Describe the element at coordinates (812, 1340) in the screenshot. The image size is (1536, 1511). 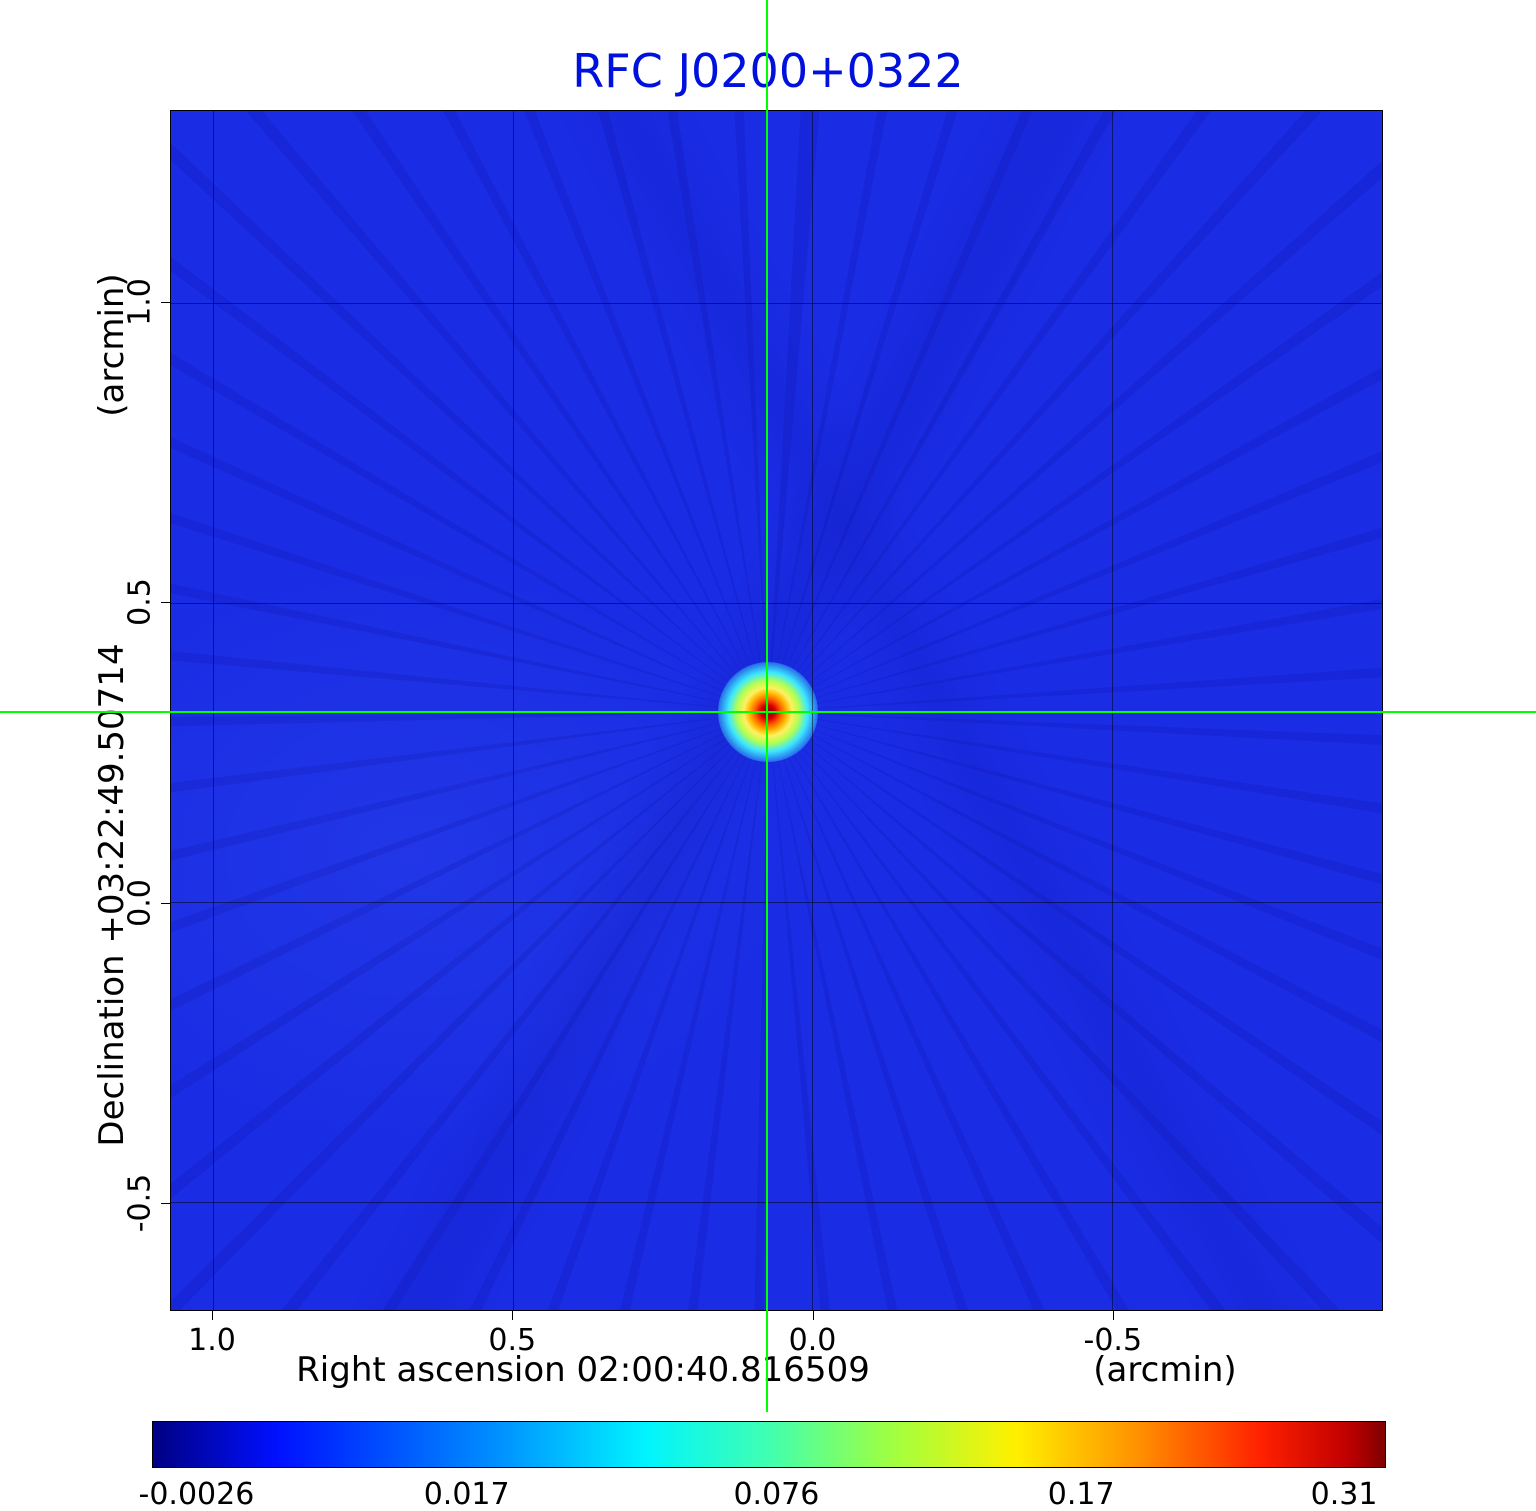
I see `x-tick-label: 0.0` at that location.